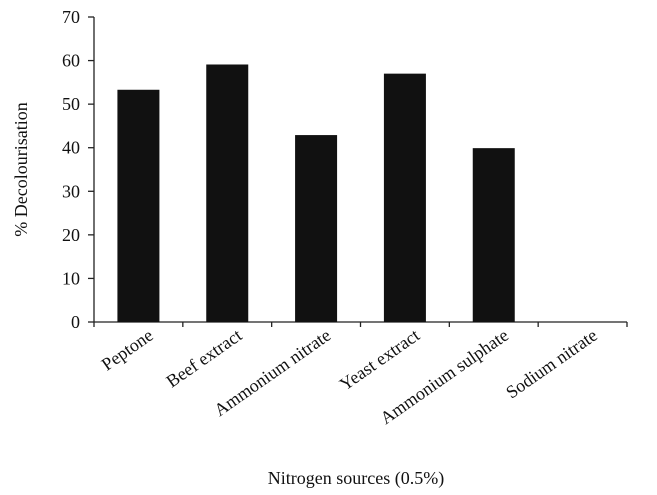  I want to click on y-tick-label: 60, so click(71, 61).